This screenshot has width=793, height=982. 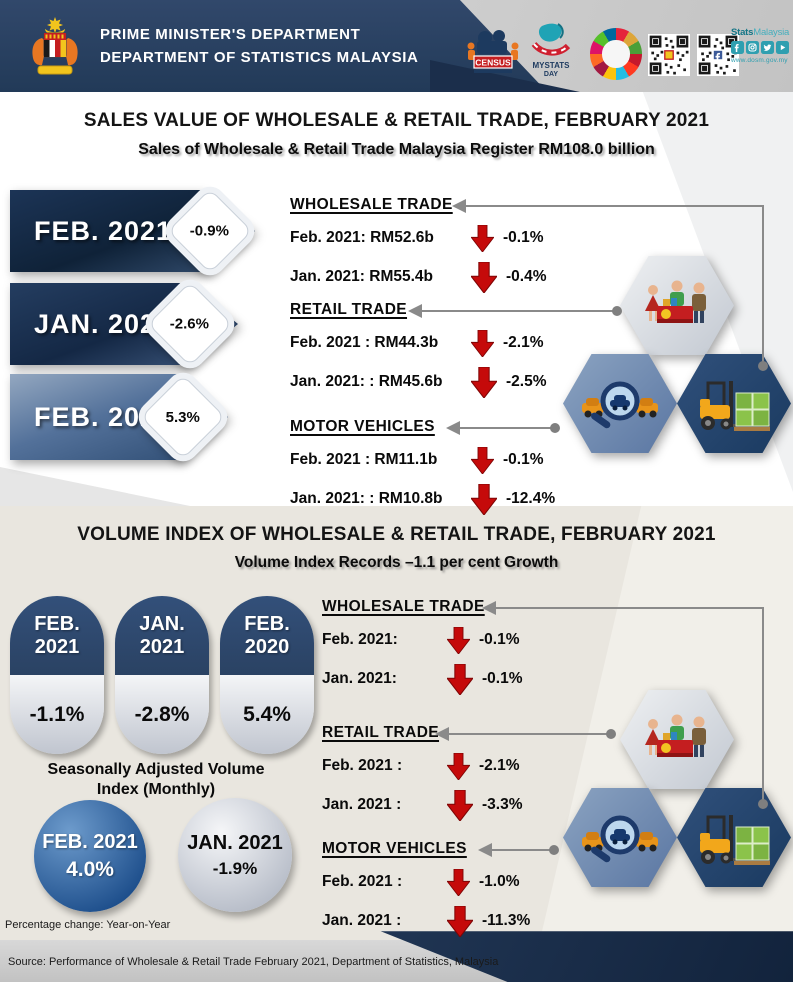 I want to click on row-label: Jan. 2021: : RM10.8b, so click(x=366, y=498).